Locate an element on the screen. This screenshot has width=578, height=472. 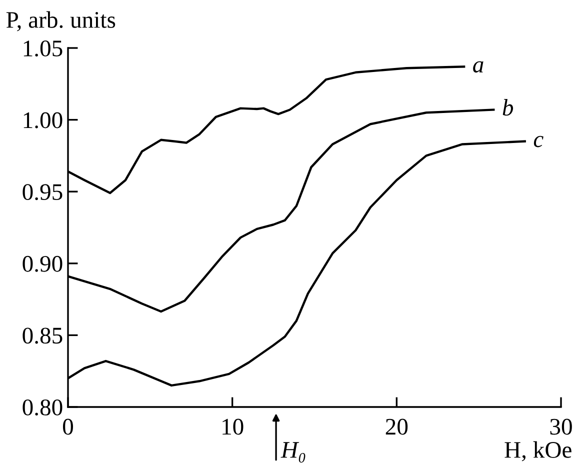
y-tick-label: 1.00 is located at coordinates (43, 120).